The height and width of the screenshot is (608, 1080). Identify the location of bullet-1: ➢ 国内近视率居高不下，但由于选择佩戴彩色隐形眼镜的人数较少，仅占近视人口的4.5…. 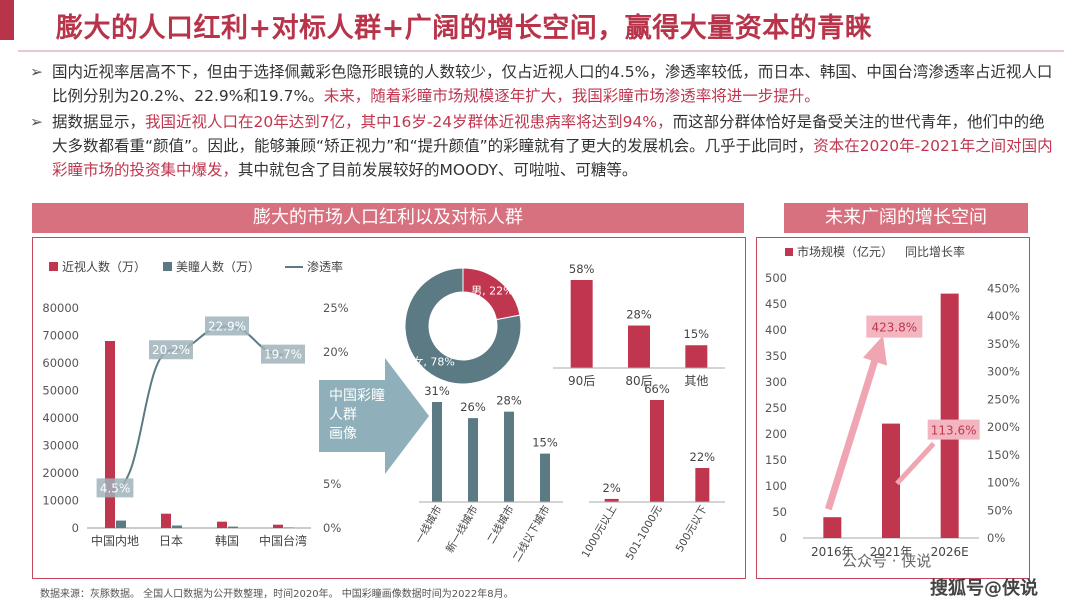
(545, 84).